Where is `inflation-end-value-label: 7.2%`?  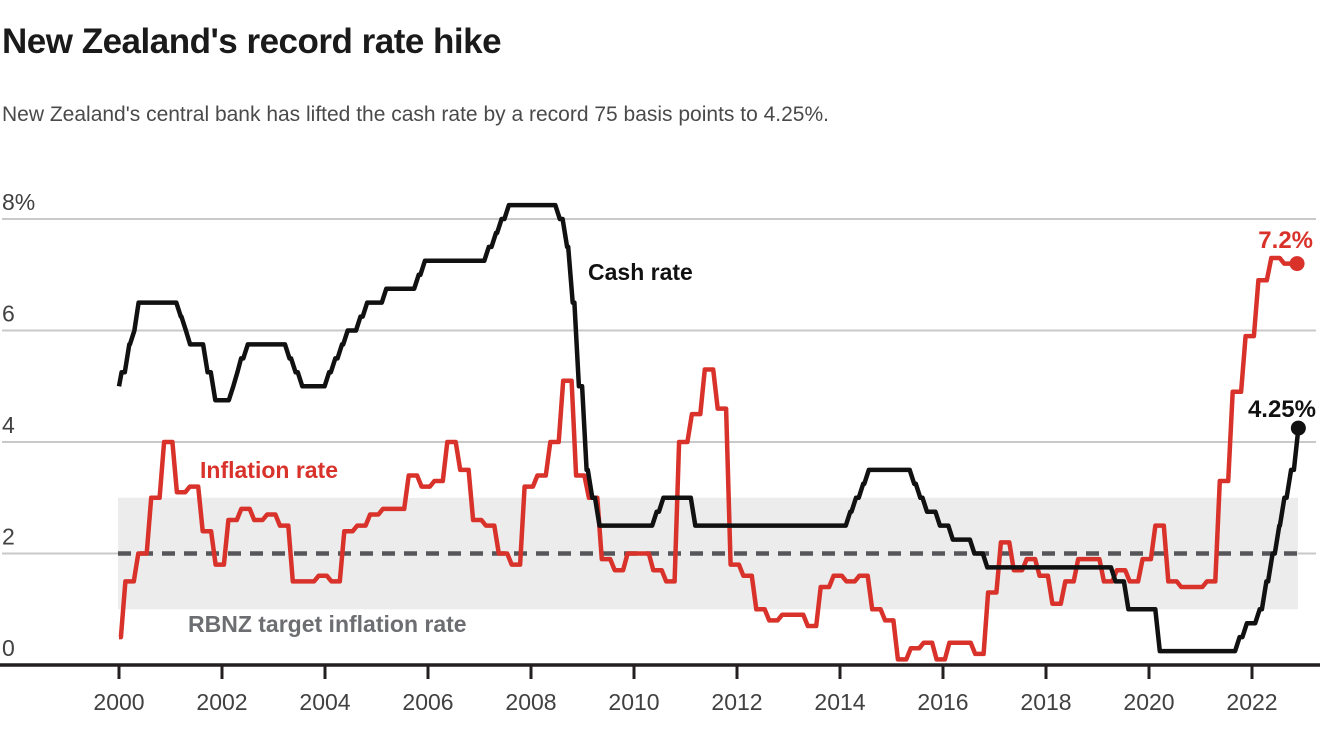 inflation-end-value-label: 7.2% is located at coordinates (1285, 240).